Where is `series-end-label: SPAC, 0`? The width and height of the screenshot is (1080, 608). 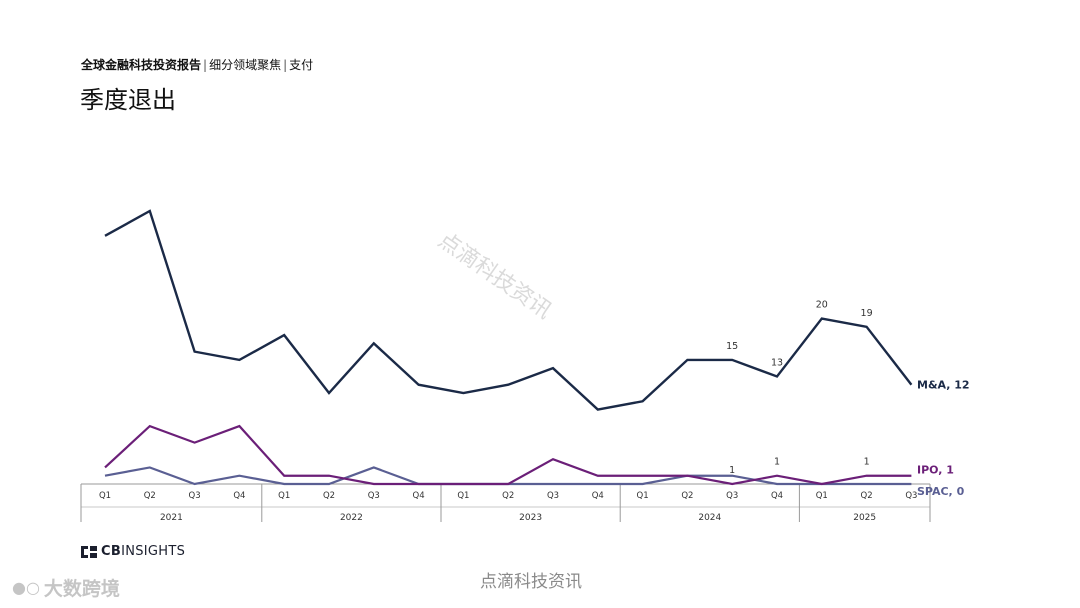
series-end-label: SPAC, 0 is located at coordinates (941, 491).